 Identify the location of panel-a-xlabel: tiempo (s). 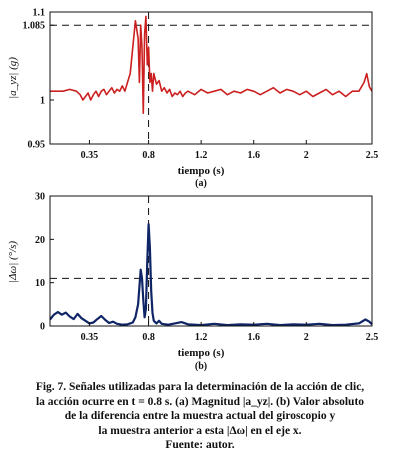
(201, 171).